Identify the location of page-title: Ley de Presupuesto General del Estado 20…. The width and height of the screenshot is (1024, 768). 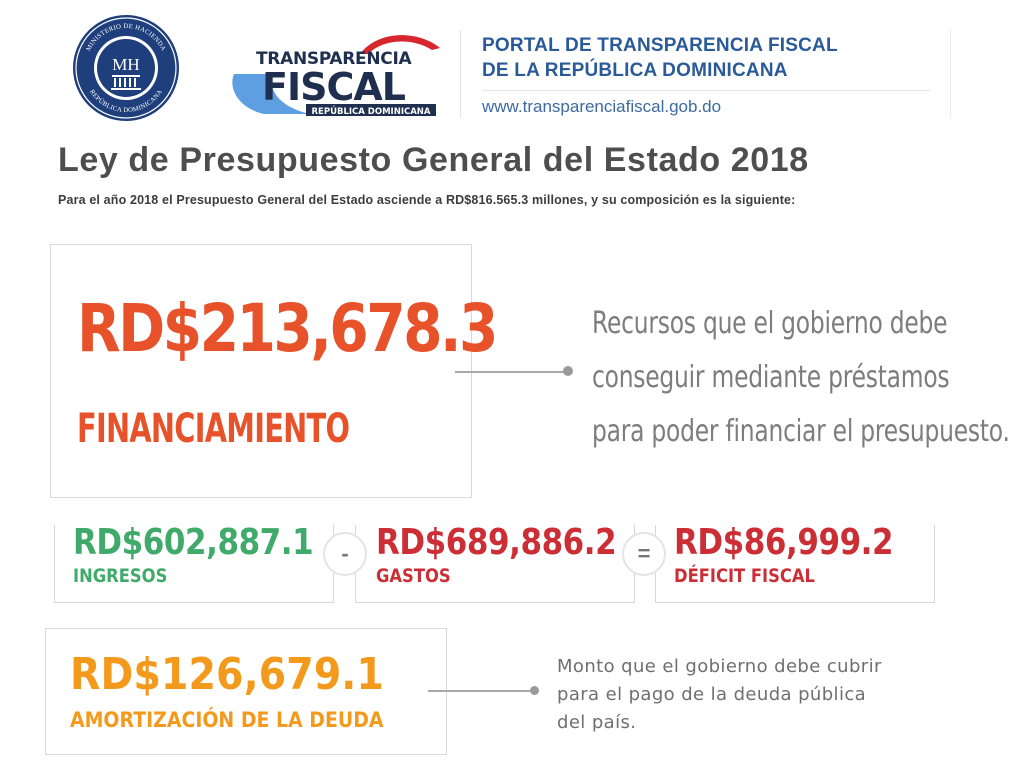
(433, 160).